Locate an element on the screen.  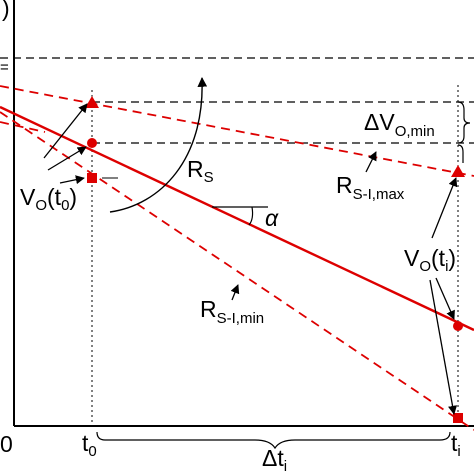
origin-label: 0 is located at coordinates (6, 444).